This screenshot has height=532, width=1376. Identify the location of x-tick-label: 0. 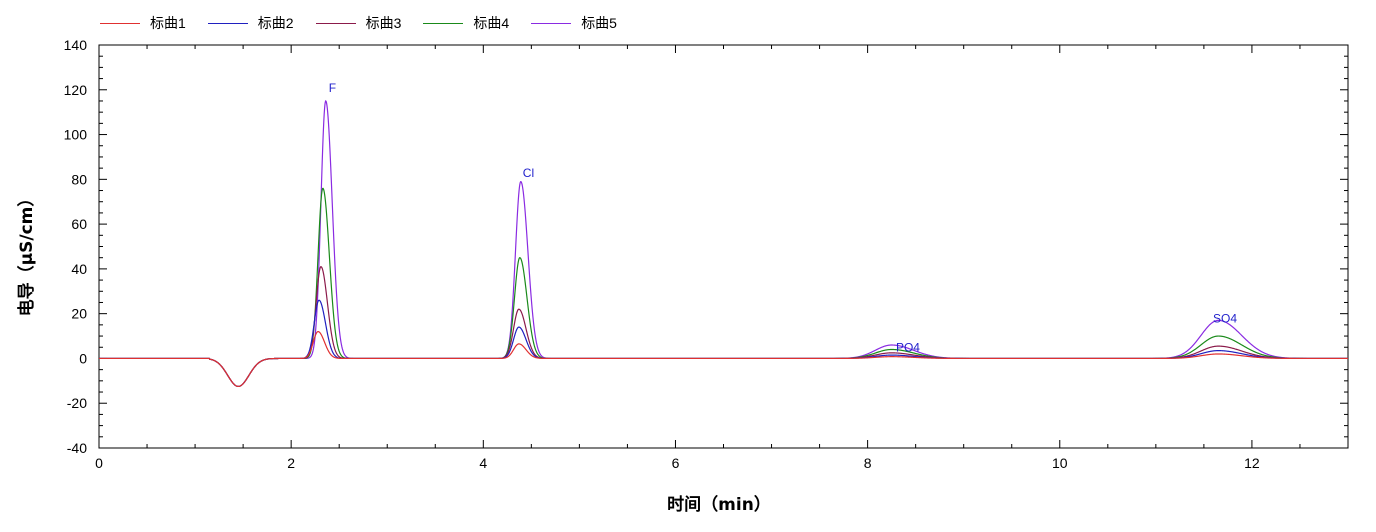
(99, 463).